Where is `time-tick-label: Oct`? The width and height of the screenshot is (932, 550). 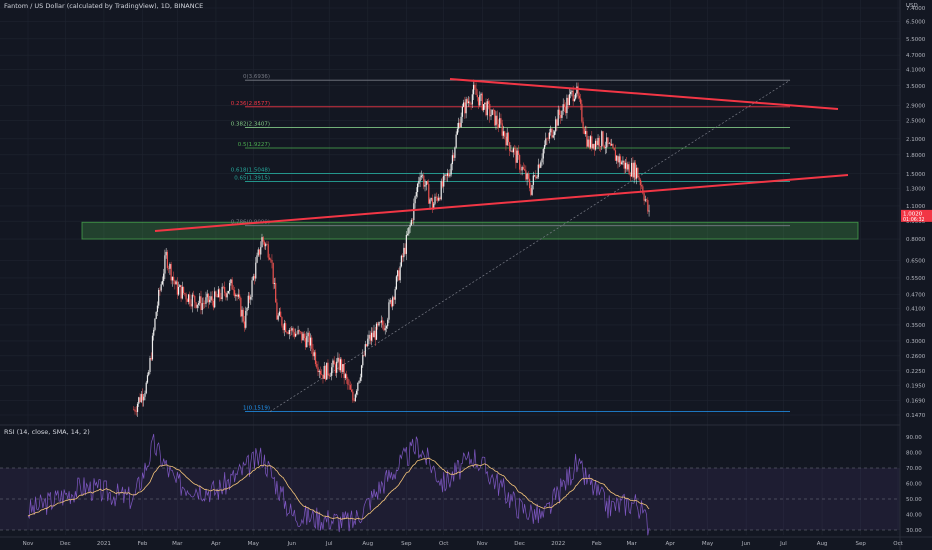 time-tick-label: Oct is located at coordinates (898, 544).